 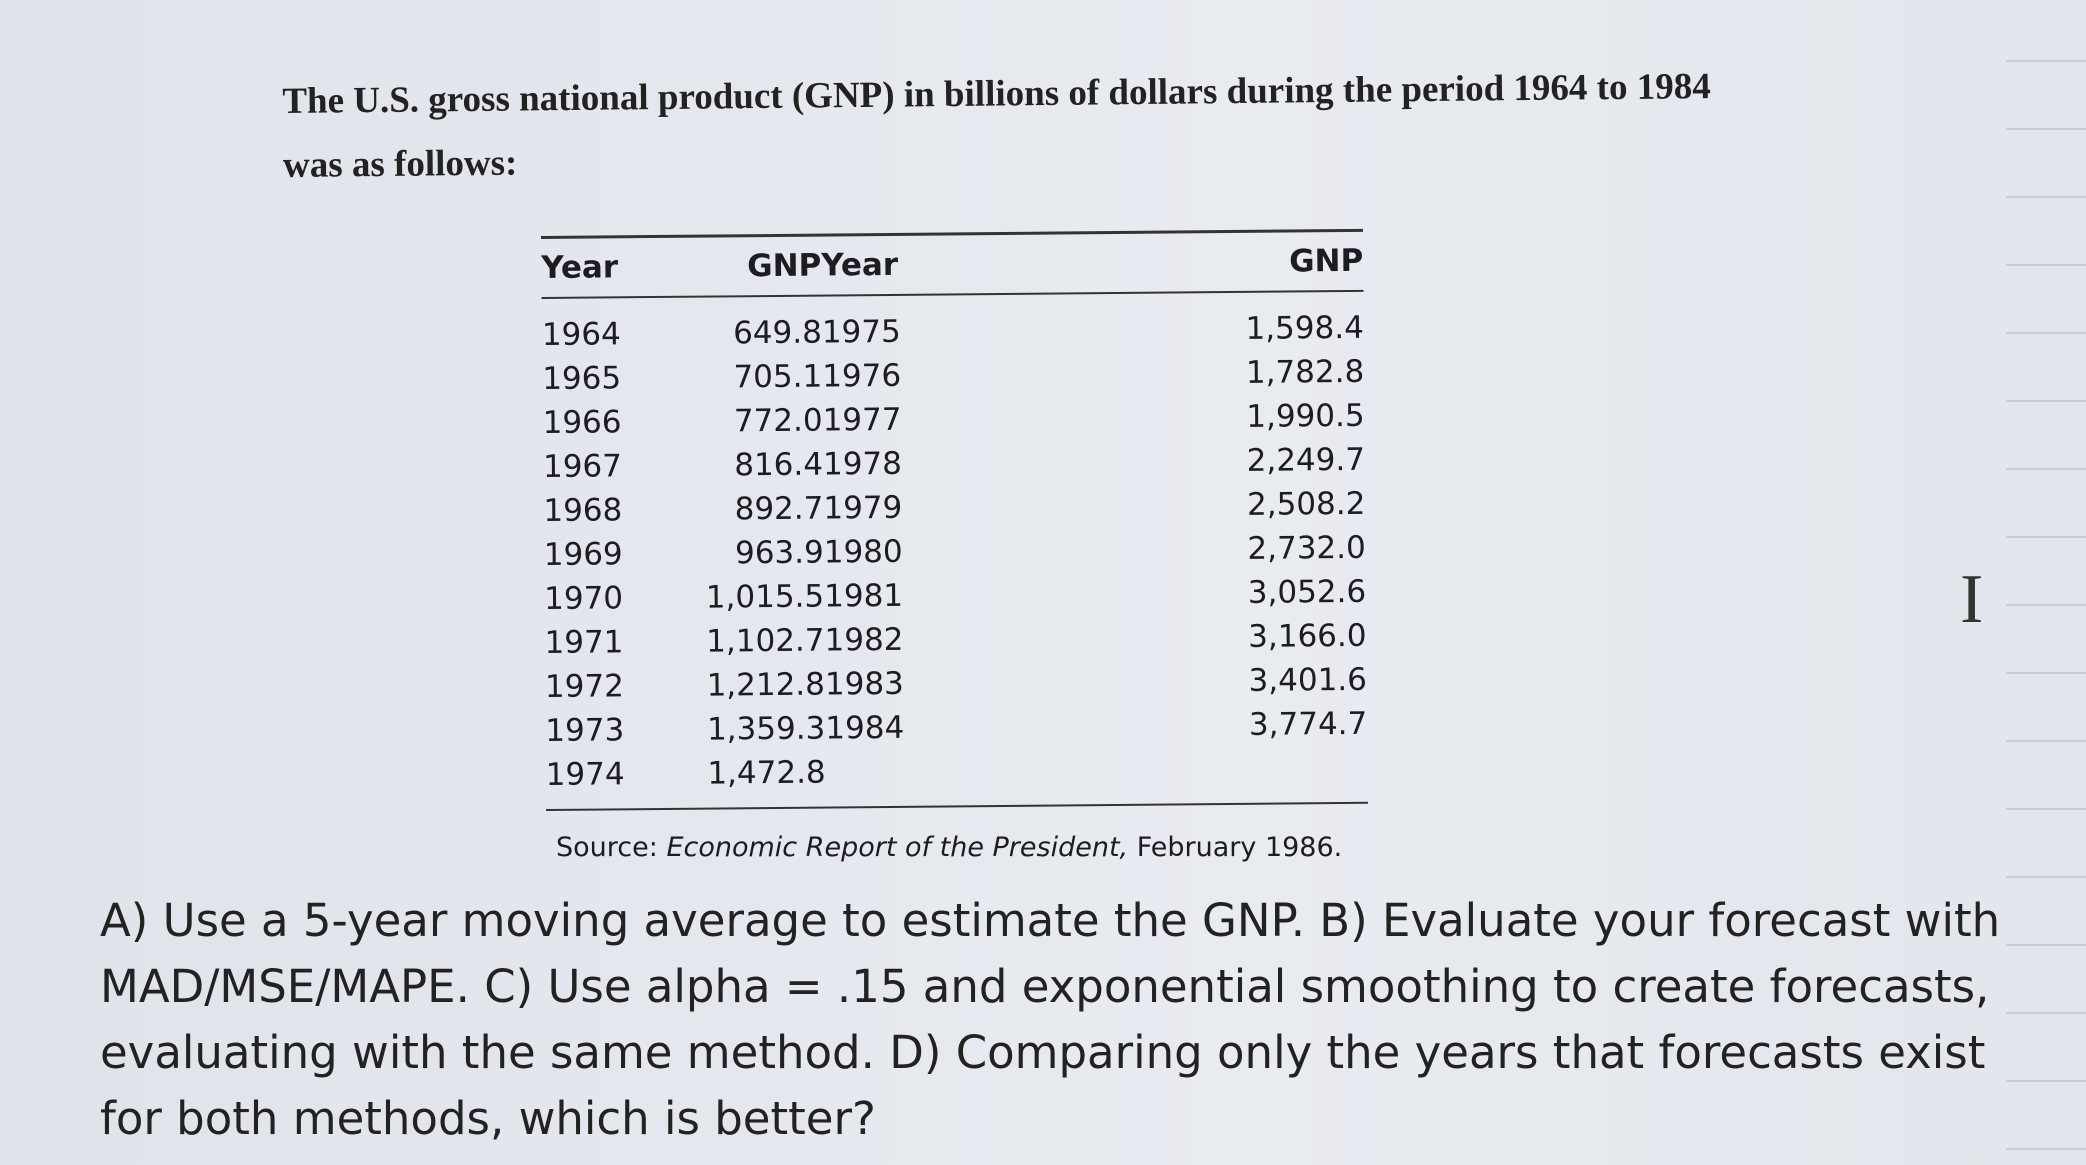 What do you see at coordinates (777, 333) in the screenshot?
I see `gnp-cell: 649.8` at bounding box center [777, 333].